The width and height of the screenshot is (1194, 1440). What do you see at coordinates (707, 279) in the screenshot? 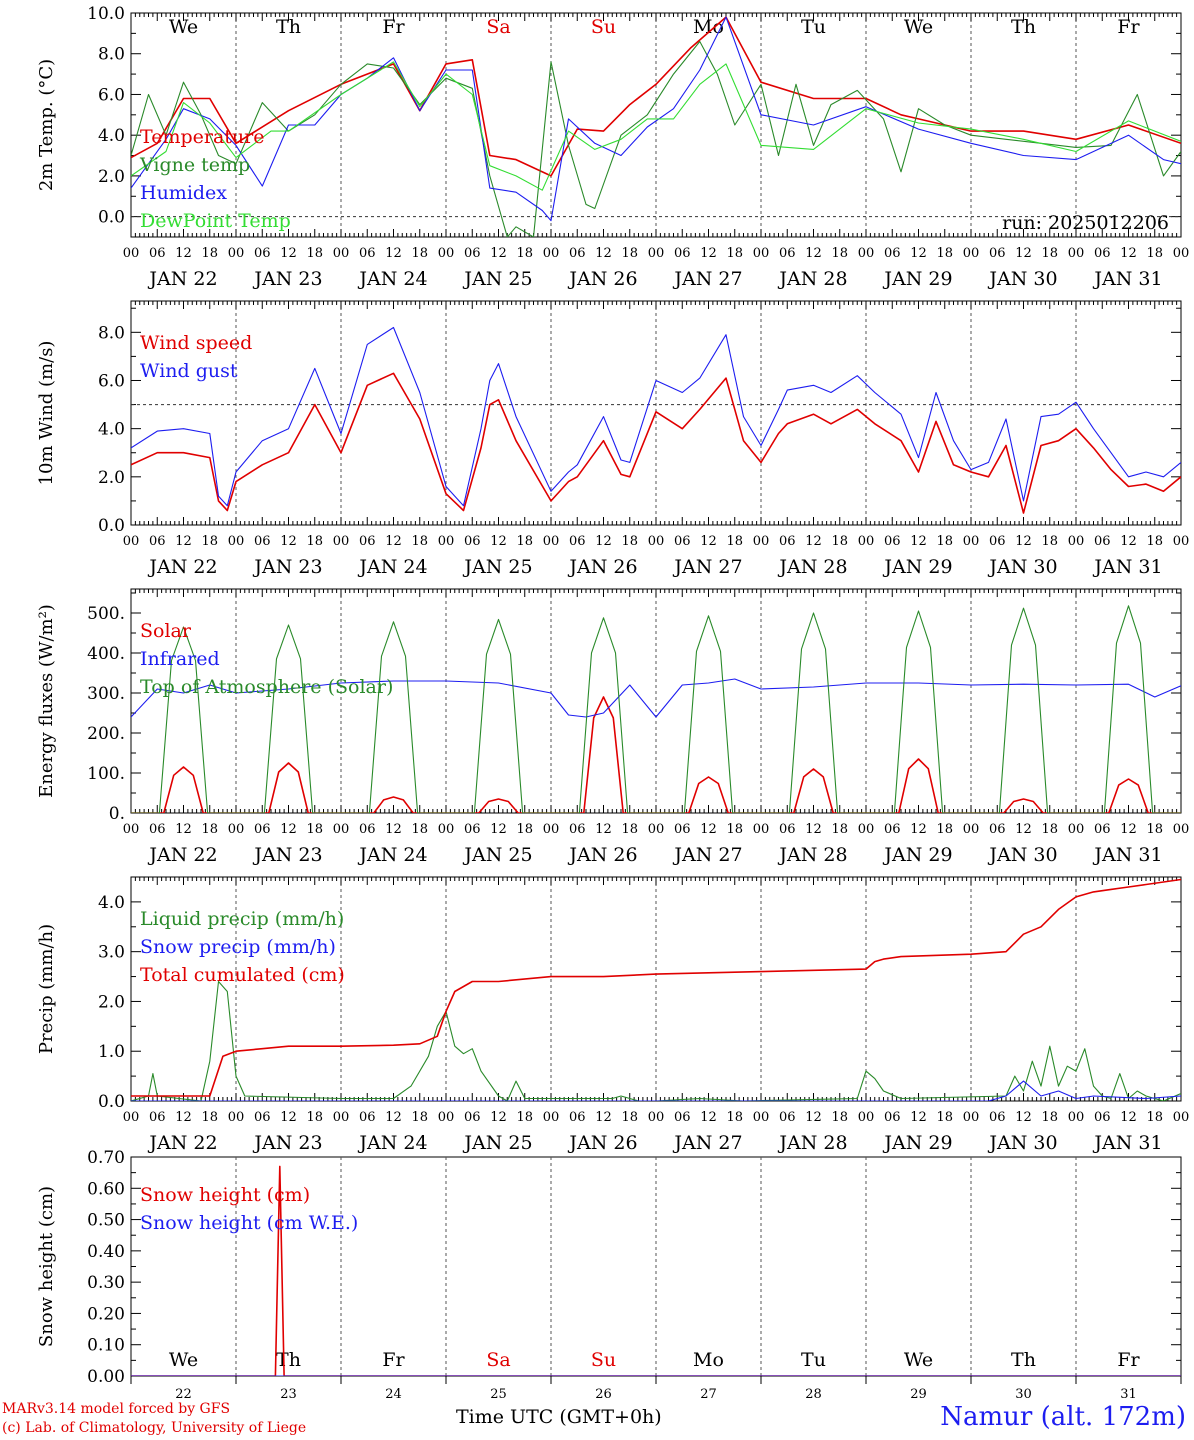
I see `date-label: JAN 27` at bounding box center [707, 279].